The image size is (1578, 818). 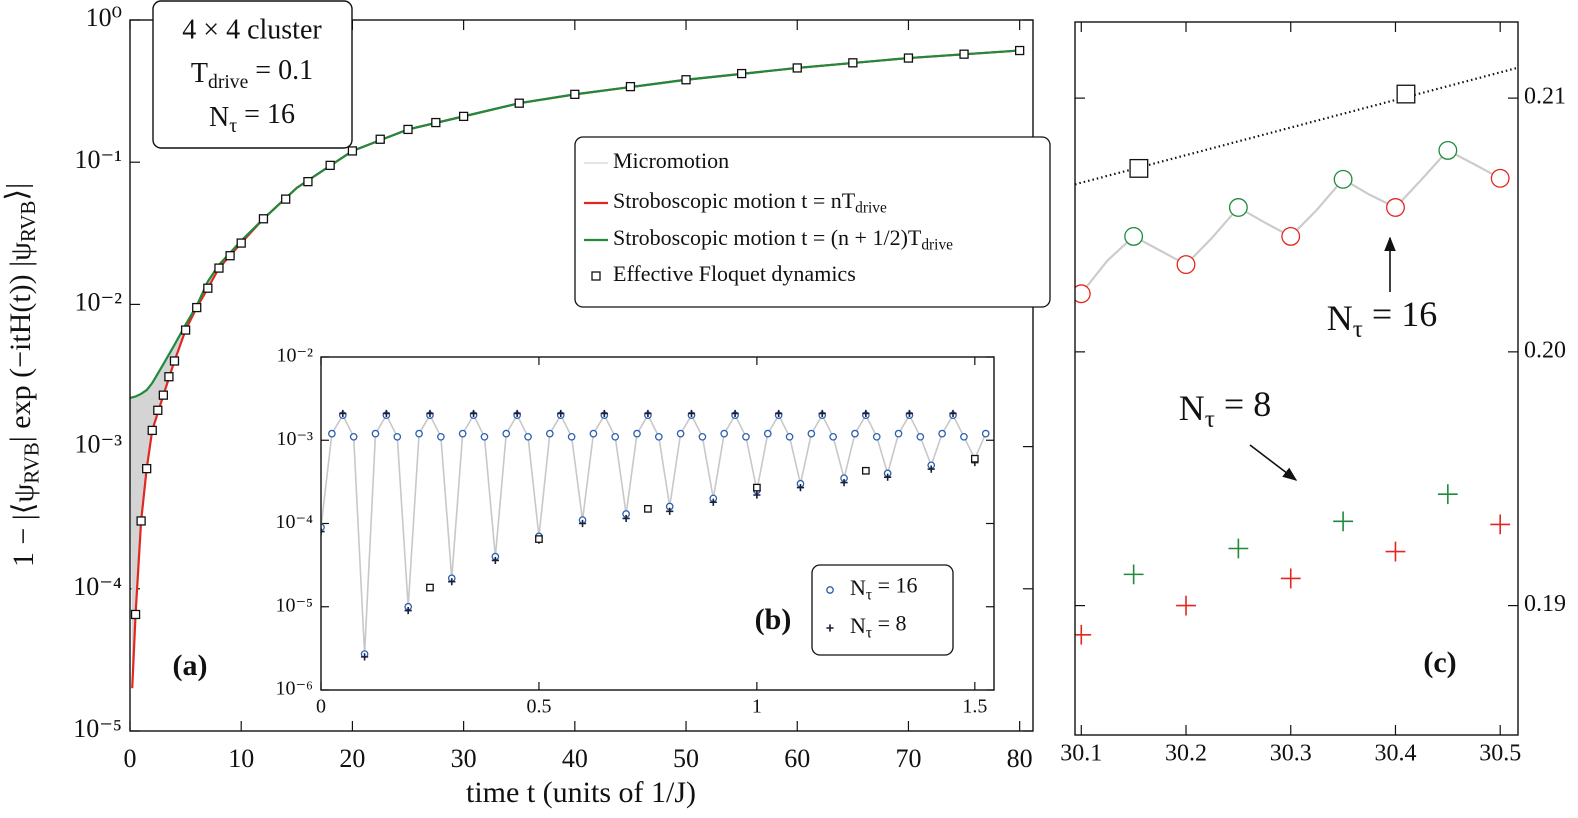 I want to click on annotation-text-part: = 8, so click(x=1243, y=404).